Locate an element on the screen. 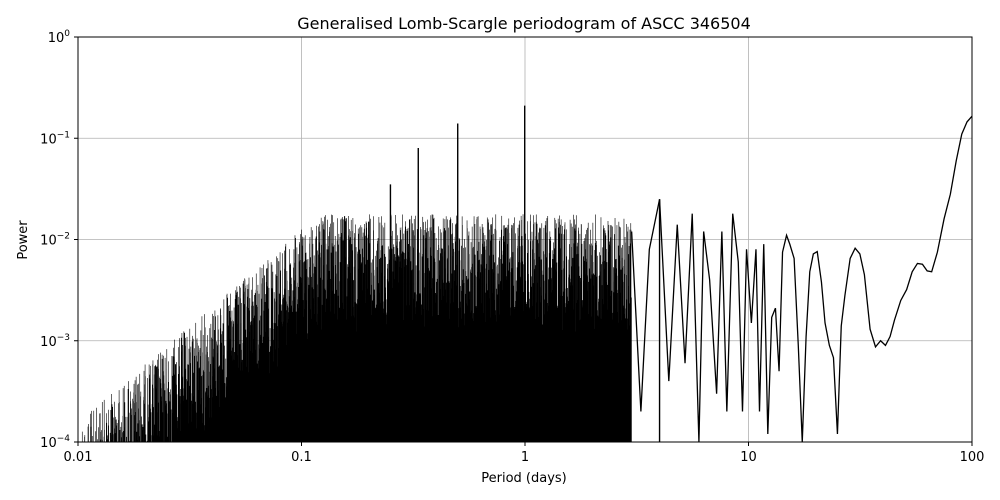 This screenshot has width=1000, height=500. y-tick-label: 10⁰ is located at coordinates (59, 37).